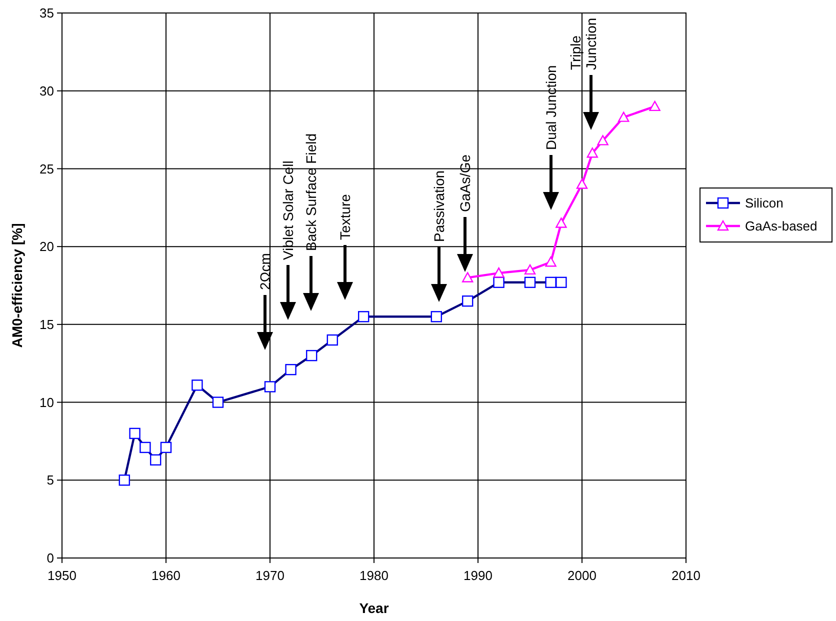  What do you see at coordinates (582, 575) in the screenshot?
I see `x-tick-label: 2000` at bounding box center [582, 575].